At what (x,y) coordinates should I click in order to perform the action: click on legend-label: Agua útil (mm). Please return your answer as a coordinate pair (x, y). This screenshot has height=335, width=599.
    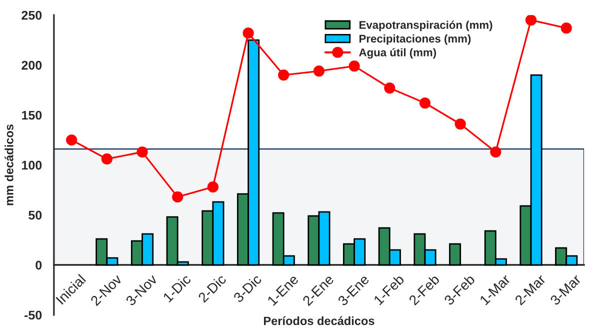
    Looking at the image, I should click on (397, 53).